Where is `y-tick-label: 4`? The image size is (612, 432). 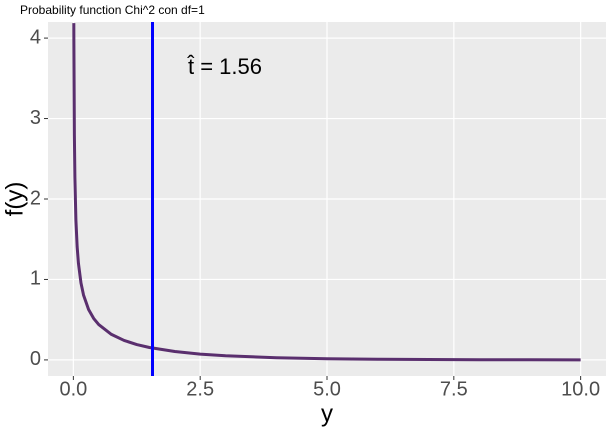
y-tick-label: 4 is located at coordinates (35, 37).